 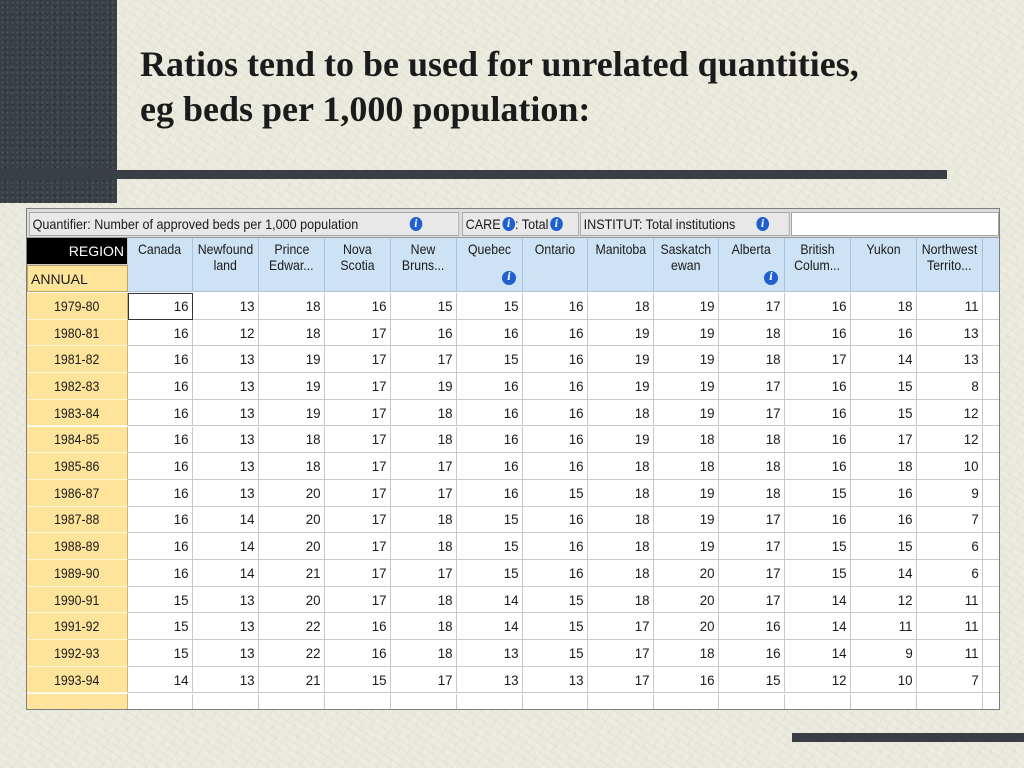 I want to click on column-header-newfound: Newfound land, so click(x=226, y=265).